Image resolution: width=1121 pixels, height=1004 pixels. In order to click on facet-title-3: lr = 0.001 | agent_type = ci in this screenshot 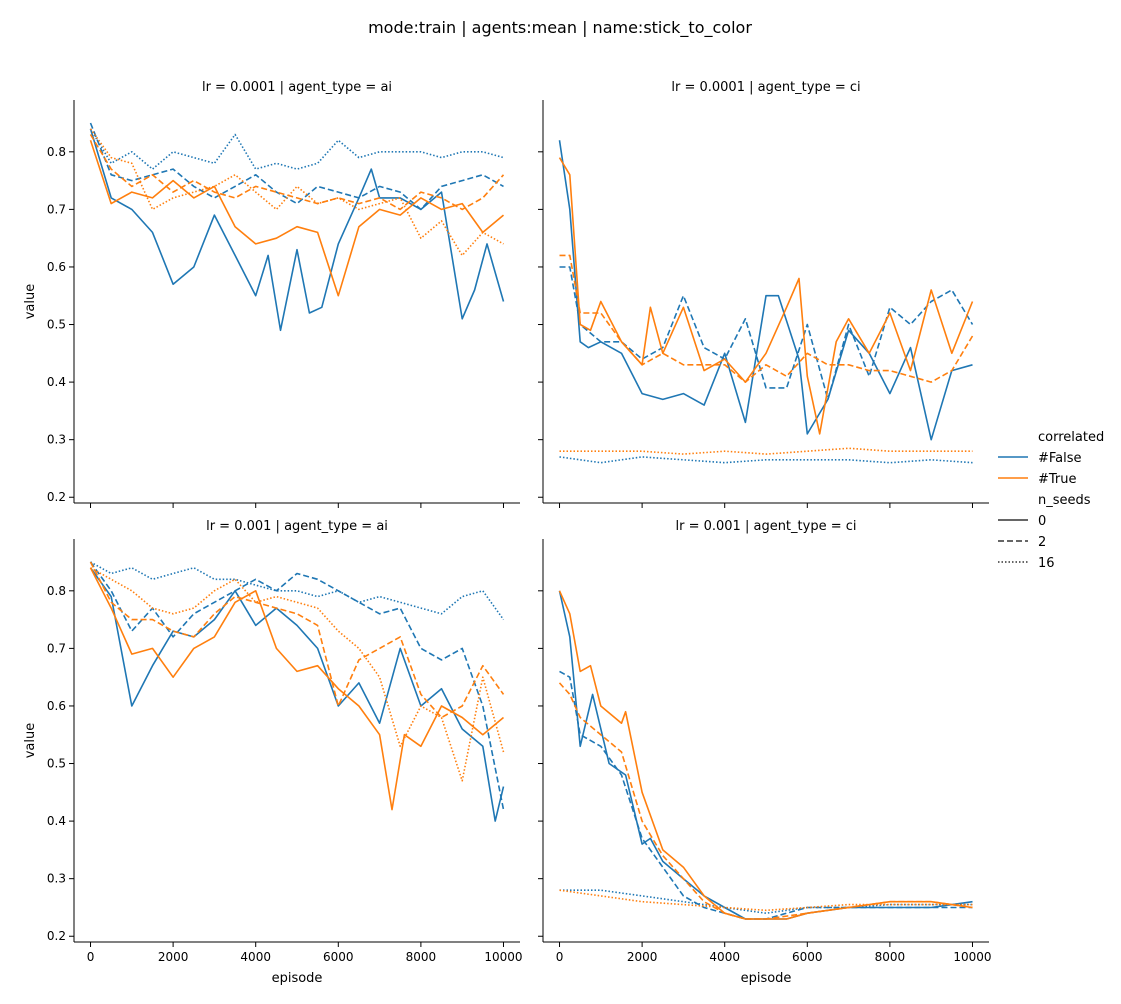, I will do `click(766, 526)`.